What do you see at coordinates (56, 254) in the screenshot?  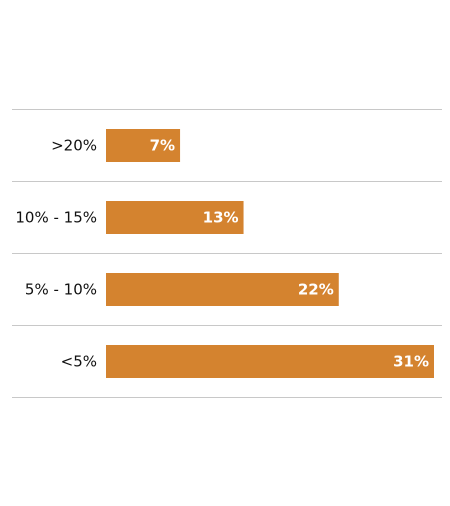 I see `category-labels: >20% 10% - 15% 5% - 10% <5%` at bounding box center [56, 254].